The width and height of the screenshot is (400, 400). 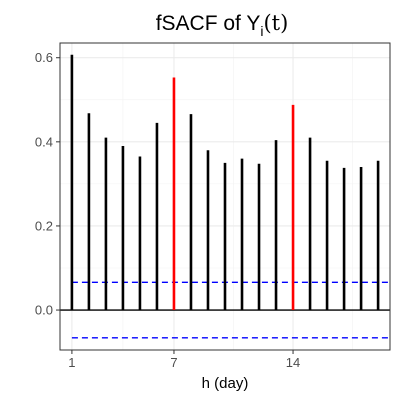 I want to click on x-tick-label: 14, so click(x=293, y=362).